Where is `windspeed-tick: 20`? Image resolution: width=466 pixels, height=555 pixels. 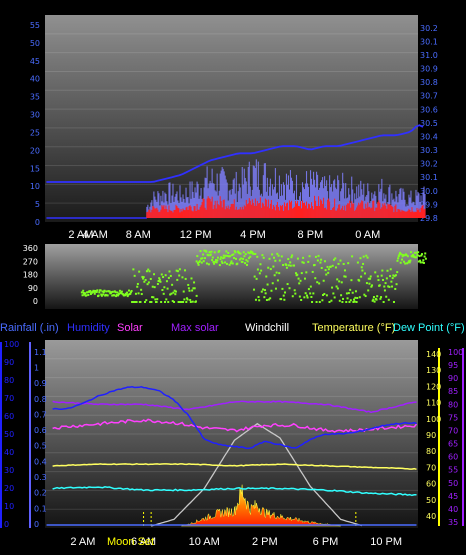
windspeed-tick: 20 is located at coordinates (35, 150).